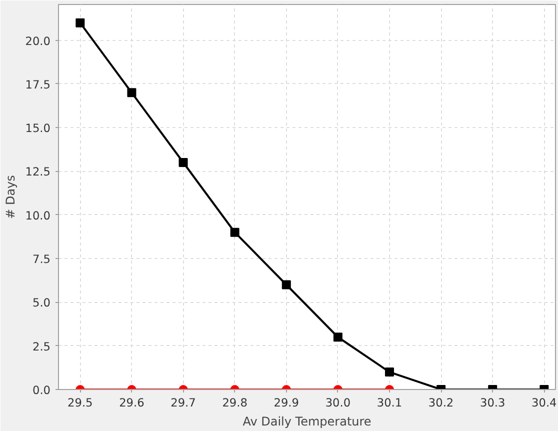 The image size is (558, 431). Describe the element at coordinates (441, 403) in the screenshot. I see `x-tick-label: 30.2` at that location.